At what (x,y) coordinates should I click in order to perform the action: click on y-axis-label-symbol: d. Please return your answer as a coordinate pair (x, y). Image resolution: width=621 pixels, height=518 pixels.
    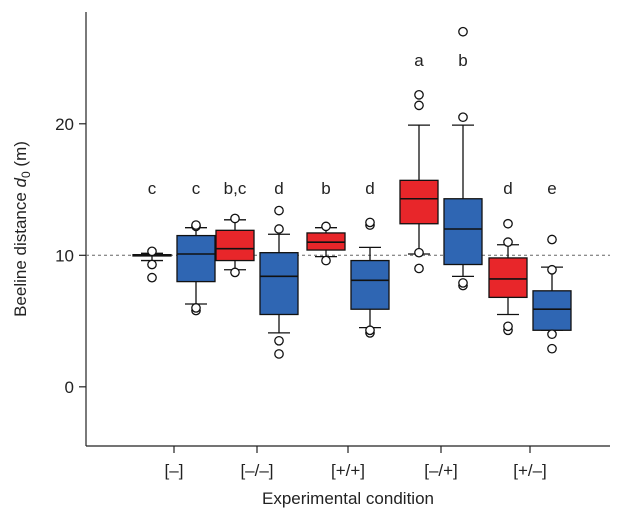
    Looking at the image, I should click on (20, 182).